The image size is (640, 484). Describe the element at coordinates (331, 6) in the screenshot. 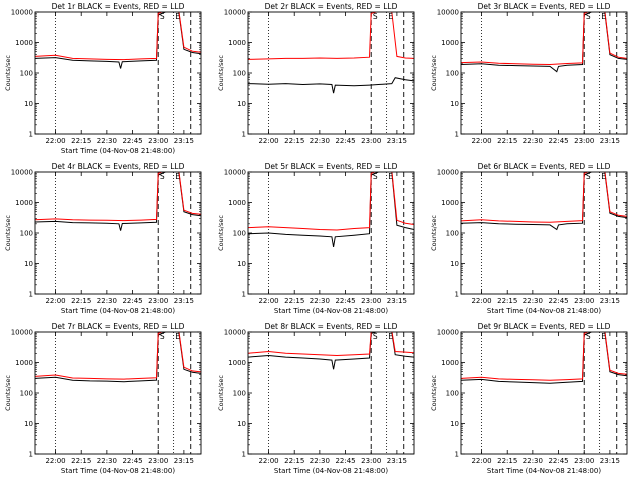

I see `chart-title: Det 2r BLACK = Events, RED = LLD` at that location.